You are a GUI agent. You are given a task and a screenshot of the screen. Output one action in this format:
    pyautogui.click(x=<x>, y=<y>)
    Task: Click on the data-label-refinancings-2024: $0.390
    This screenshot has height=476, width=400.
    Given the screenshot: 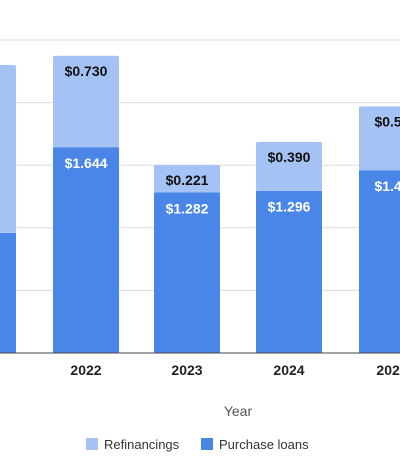 What is the action you would take?
    pyautogui.click(x=289, y=157)
    